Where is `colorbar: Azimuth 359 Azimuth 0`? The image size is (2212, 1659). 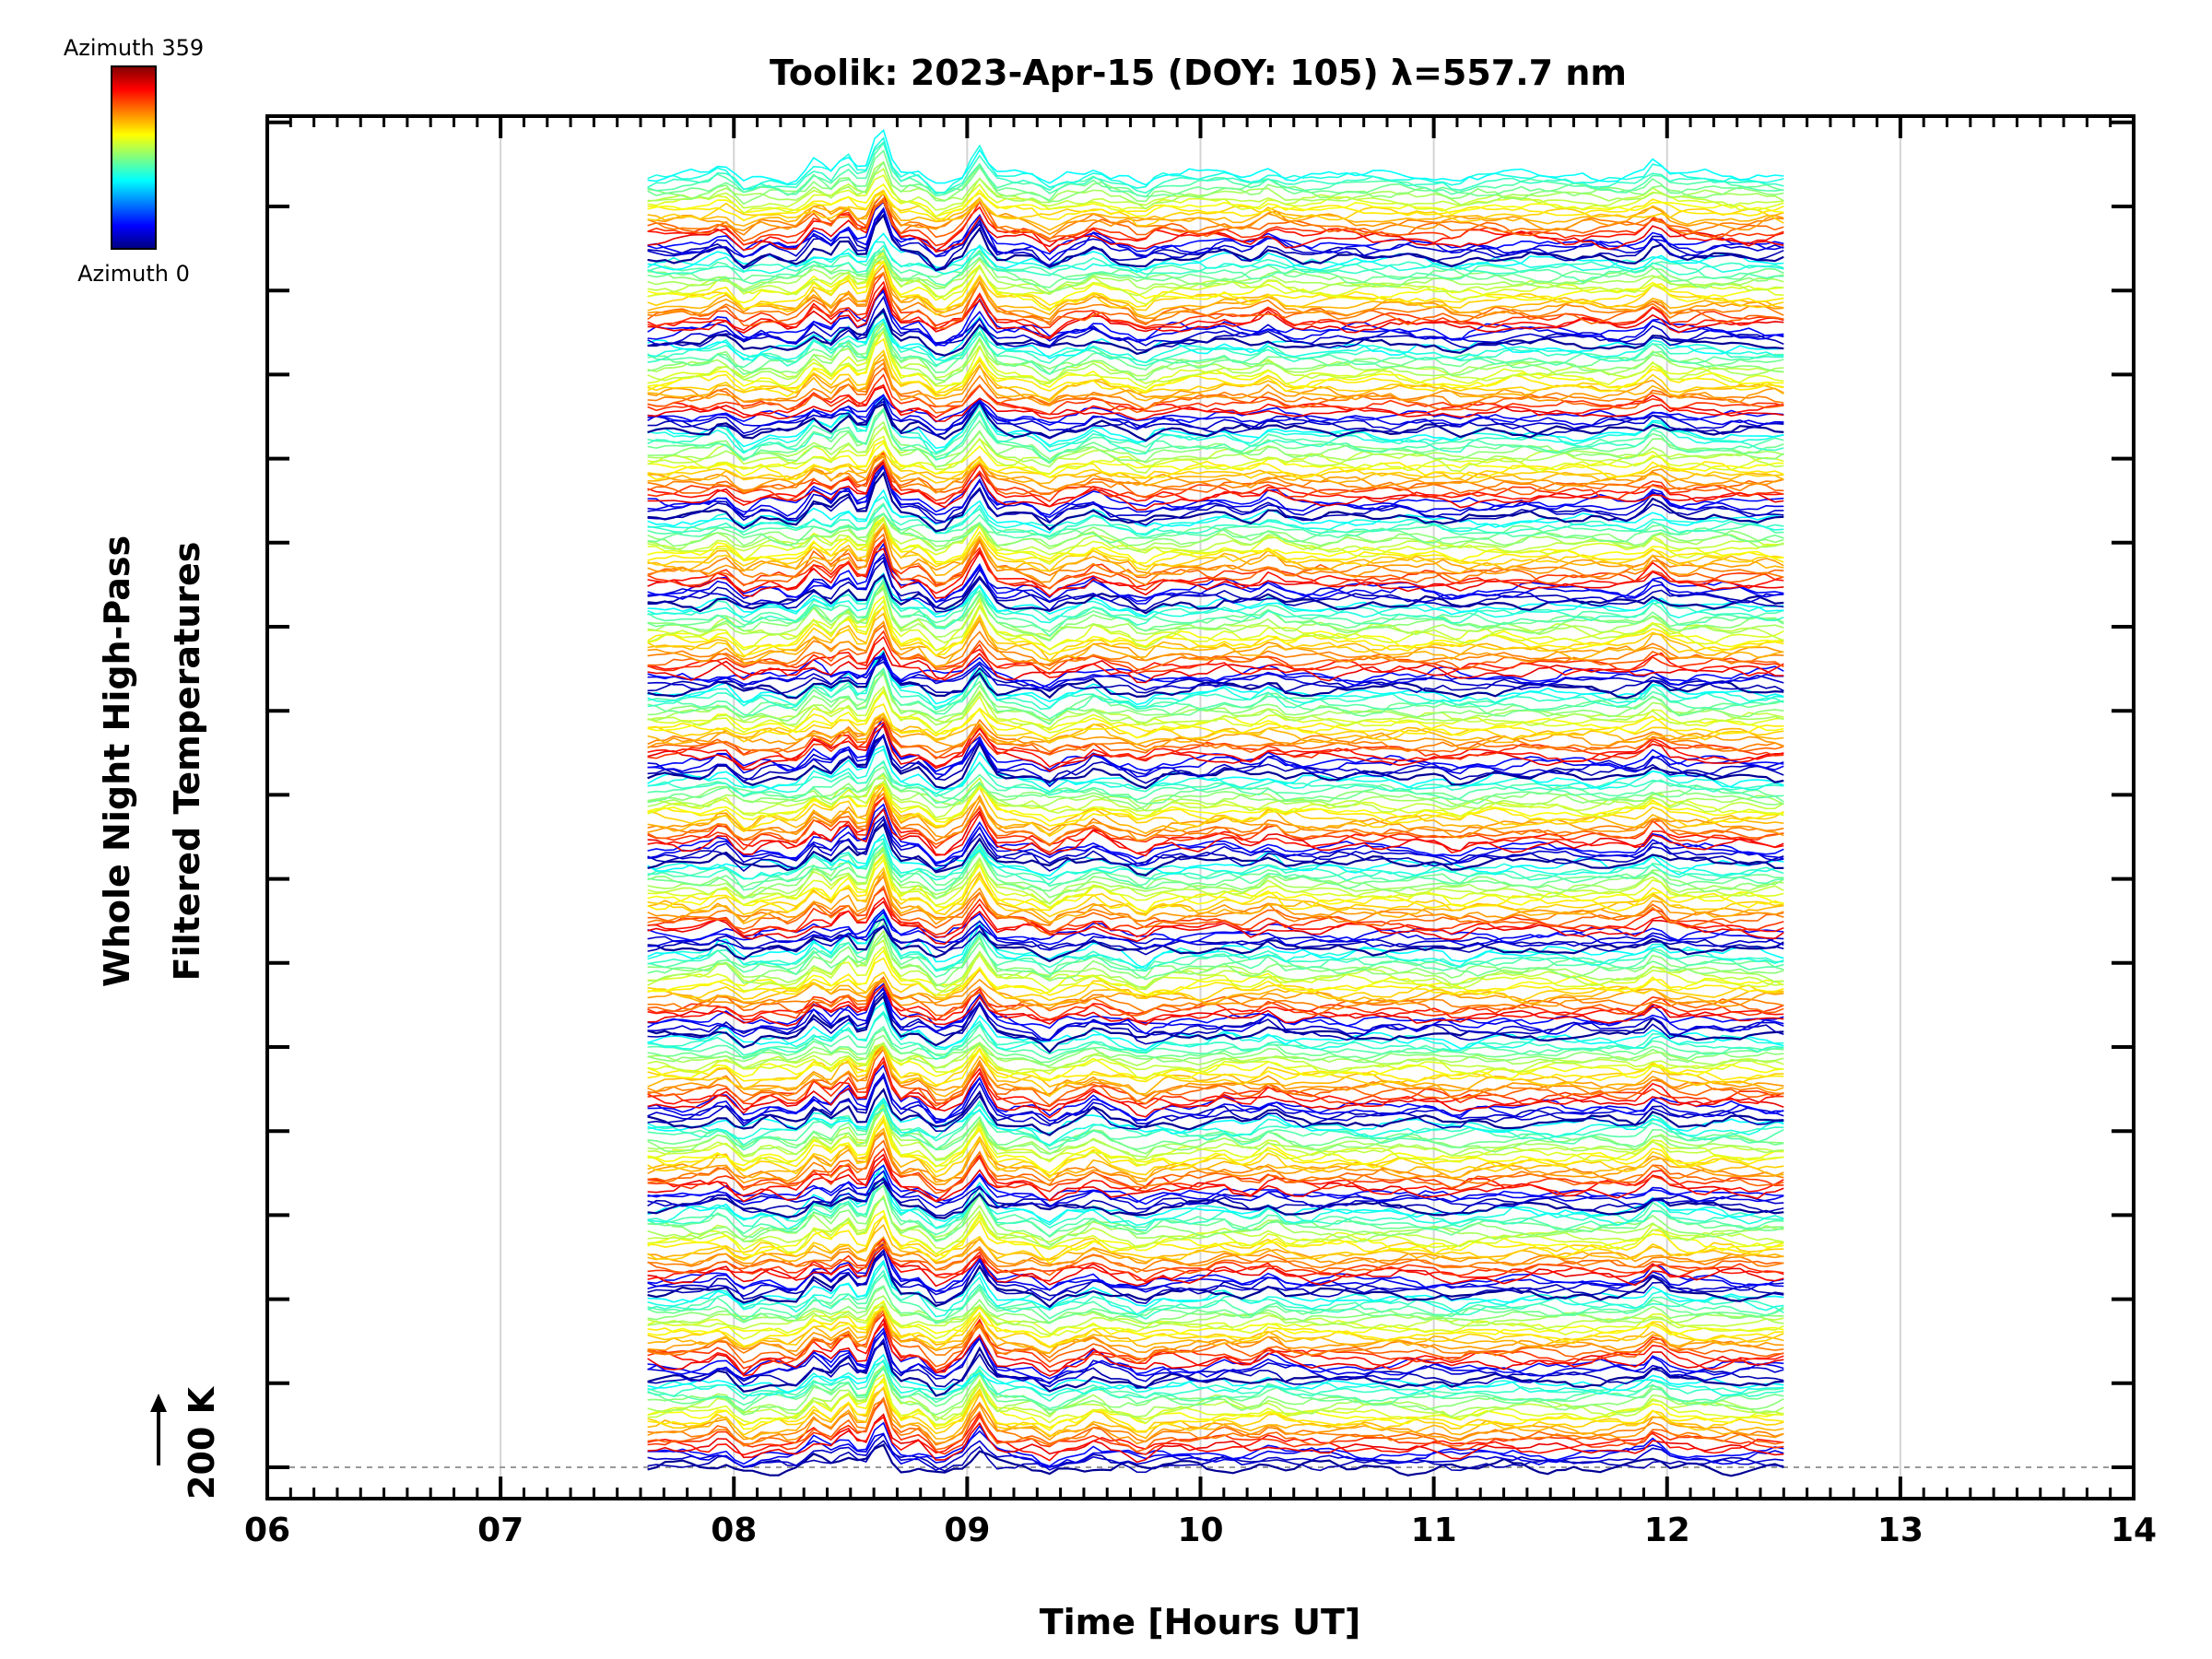
colorbar: Azimuth 359 Azimuth 0 is located at coordinates (134, 161).